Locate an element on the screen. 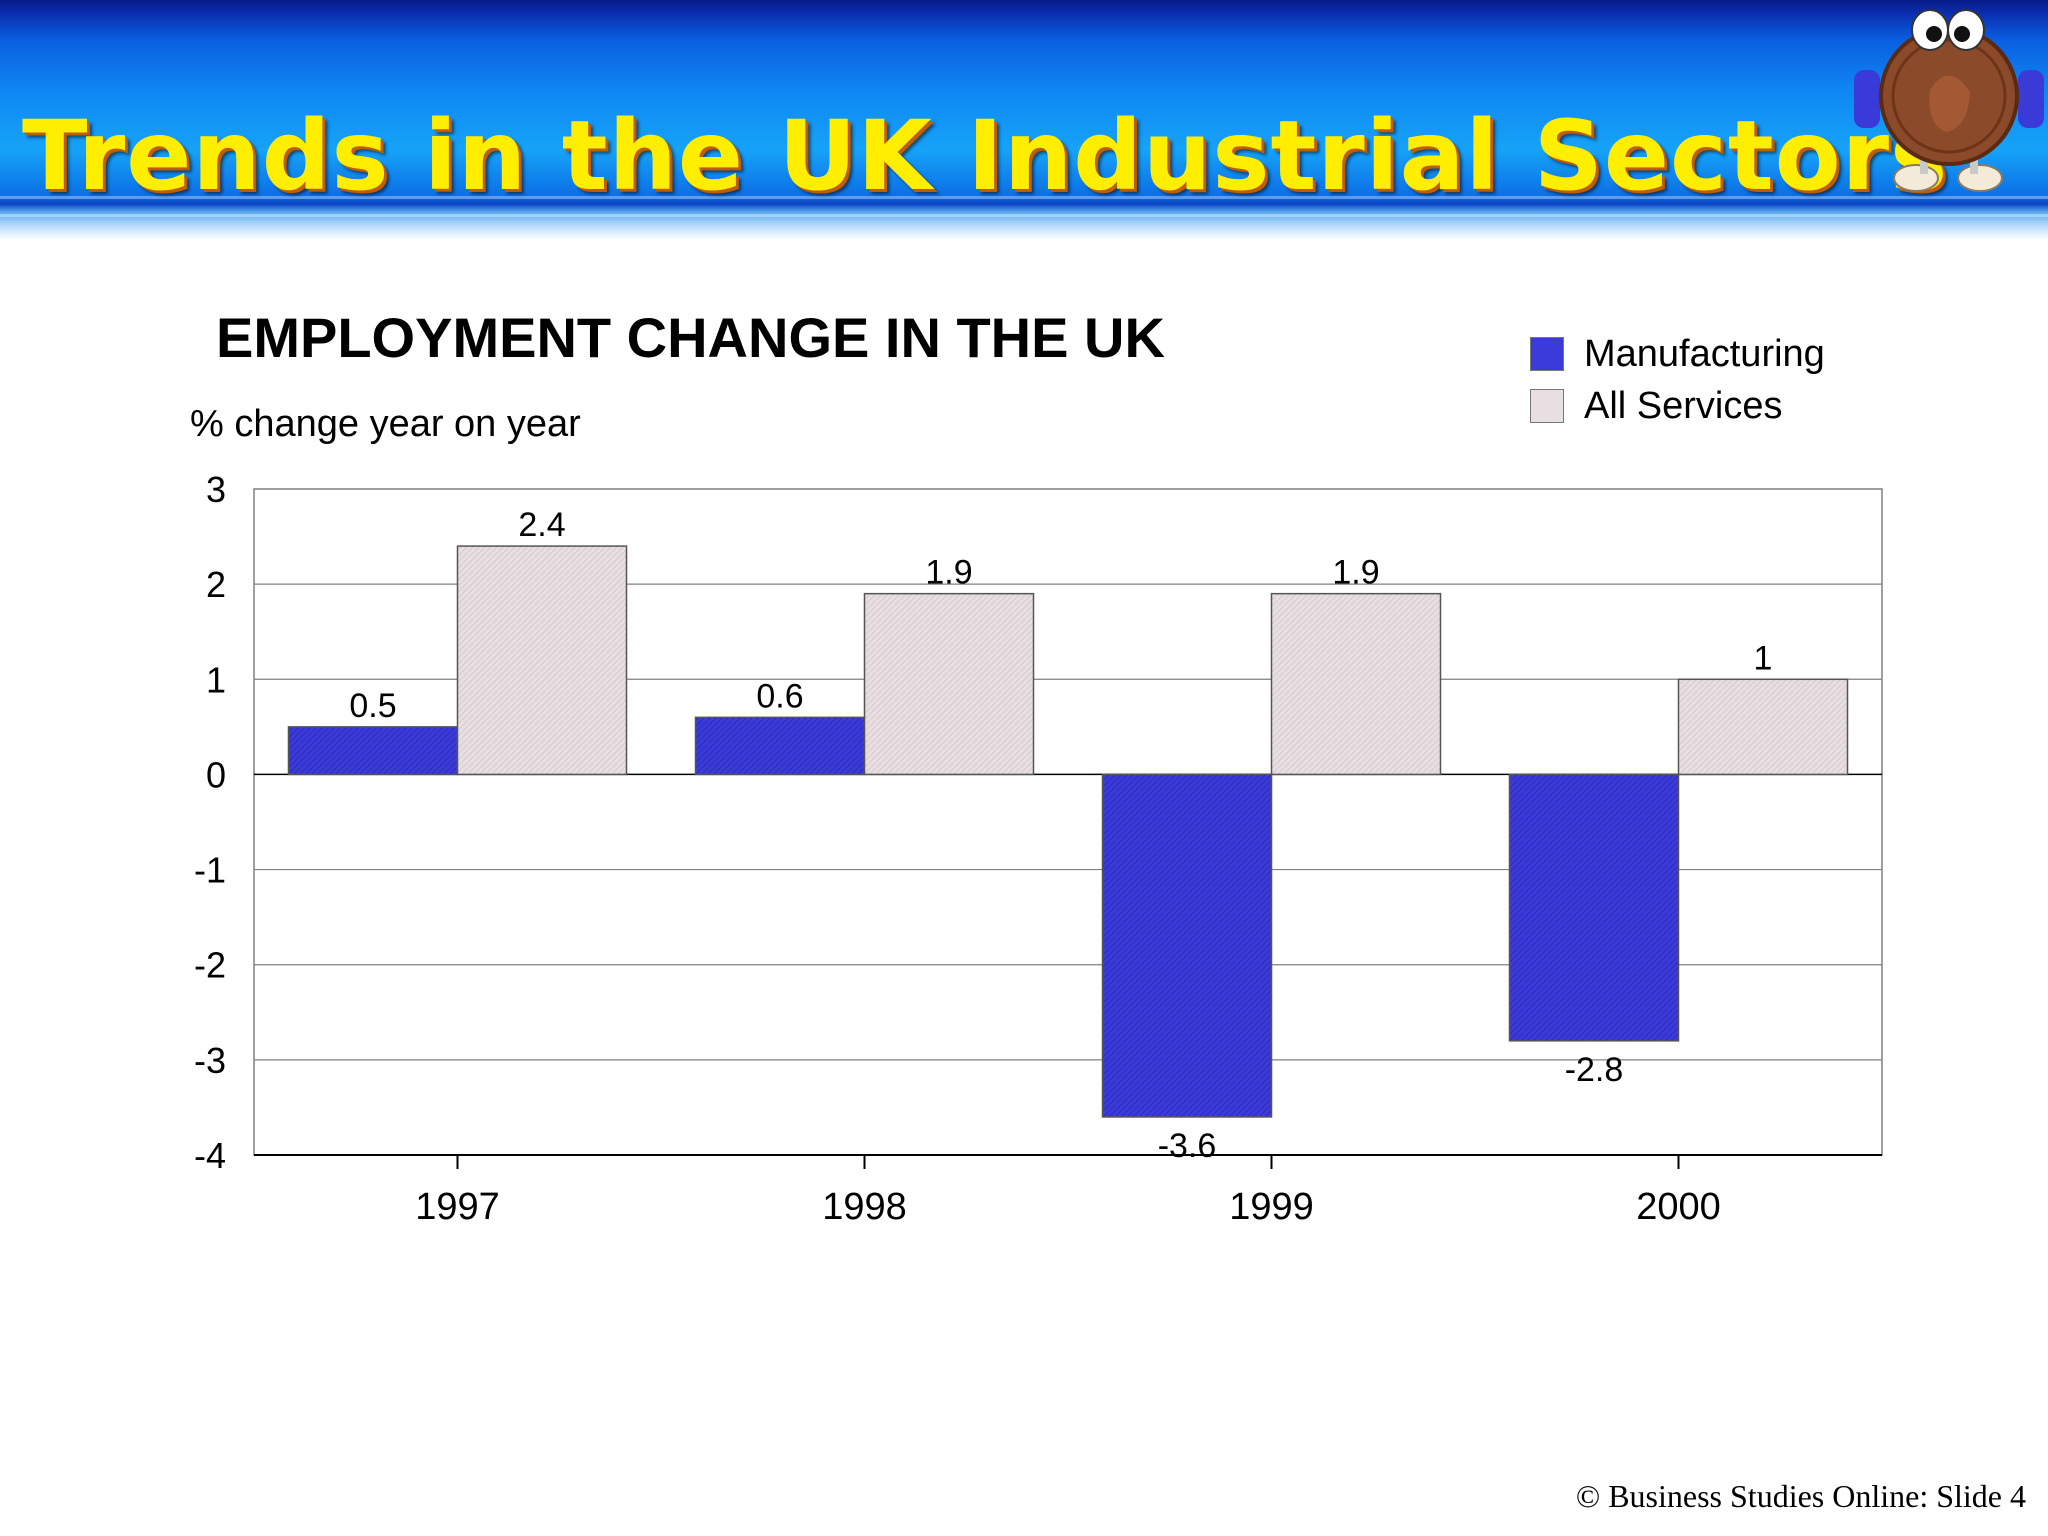 The height and width of the screenshot is (1536, 2048). legend-swatch-manufacturing is located at coordinates (1547, 354).